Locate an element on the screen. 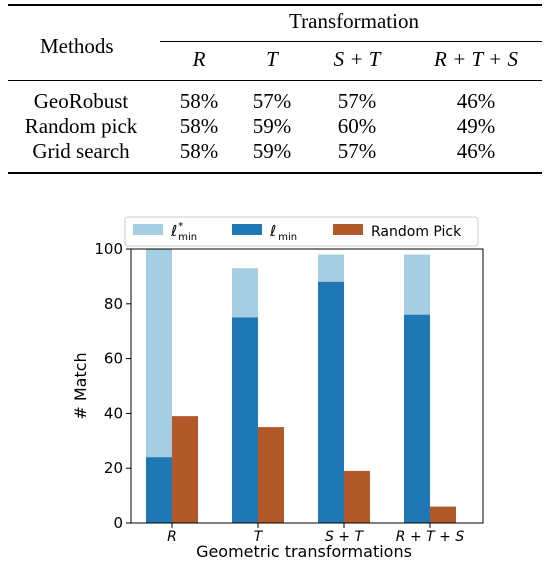 This screenshot has height=562, width=550. table-cell: 49% is located at coordinates (476, 126).